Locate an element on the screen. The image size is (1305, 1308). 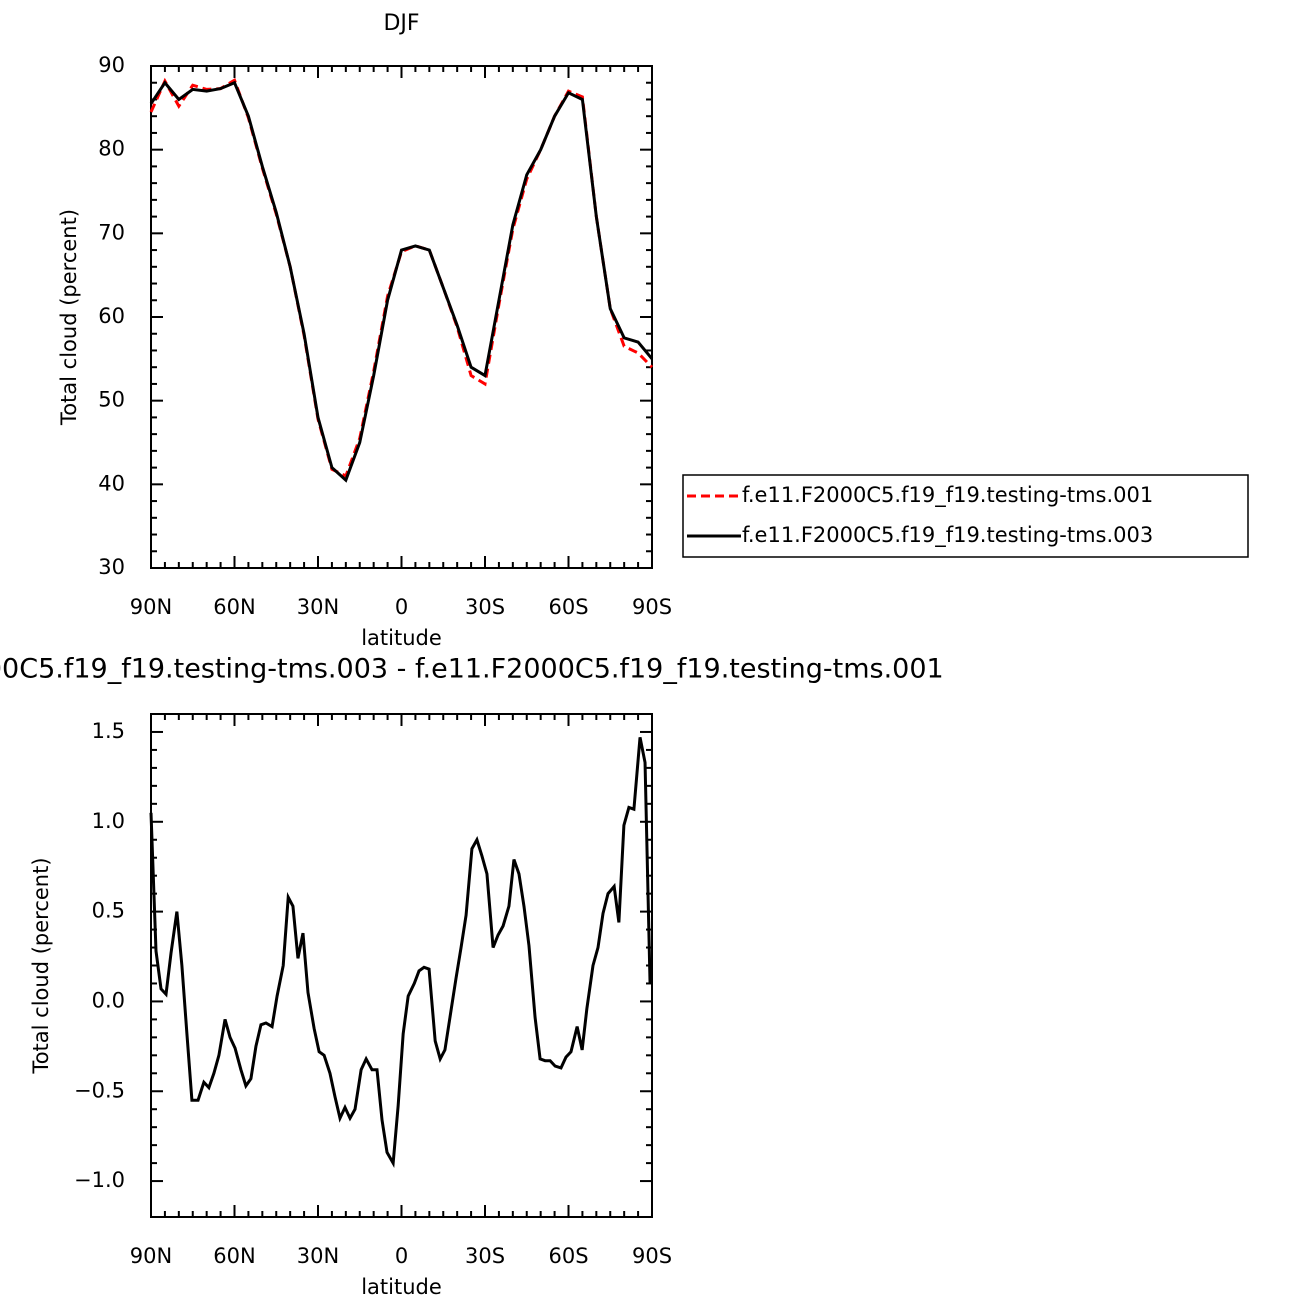
y-tick-label: 1.0 is located at coordinates (108, 821).